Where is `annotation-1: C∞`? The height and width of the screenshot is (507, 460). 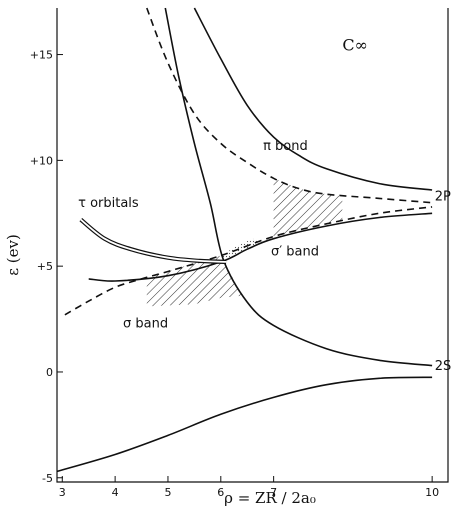
annotation-1: C∞ is located at coordinates (355, 44).